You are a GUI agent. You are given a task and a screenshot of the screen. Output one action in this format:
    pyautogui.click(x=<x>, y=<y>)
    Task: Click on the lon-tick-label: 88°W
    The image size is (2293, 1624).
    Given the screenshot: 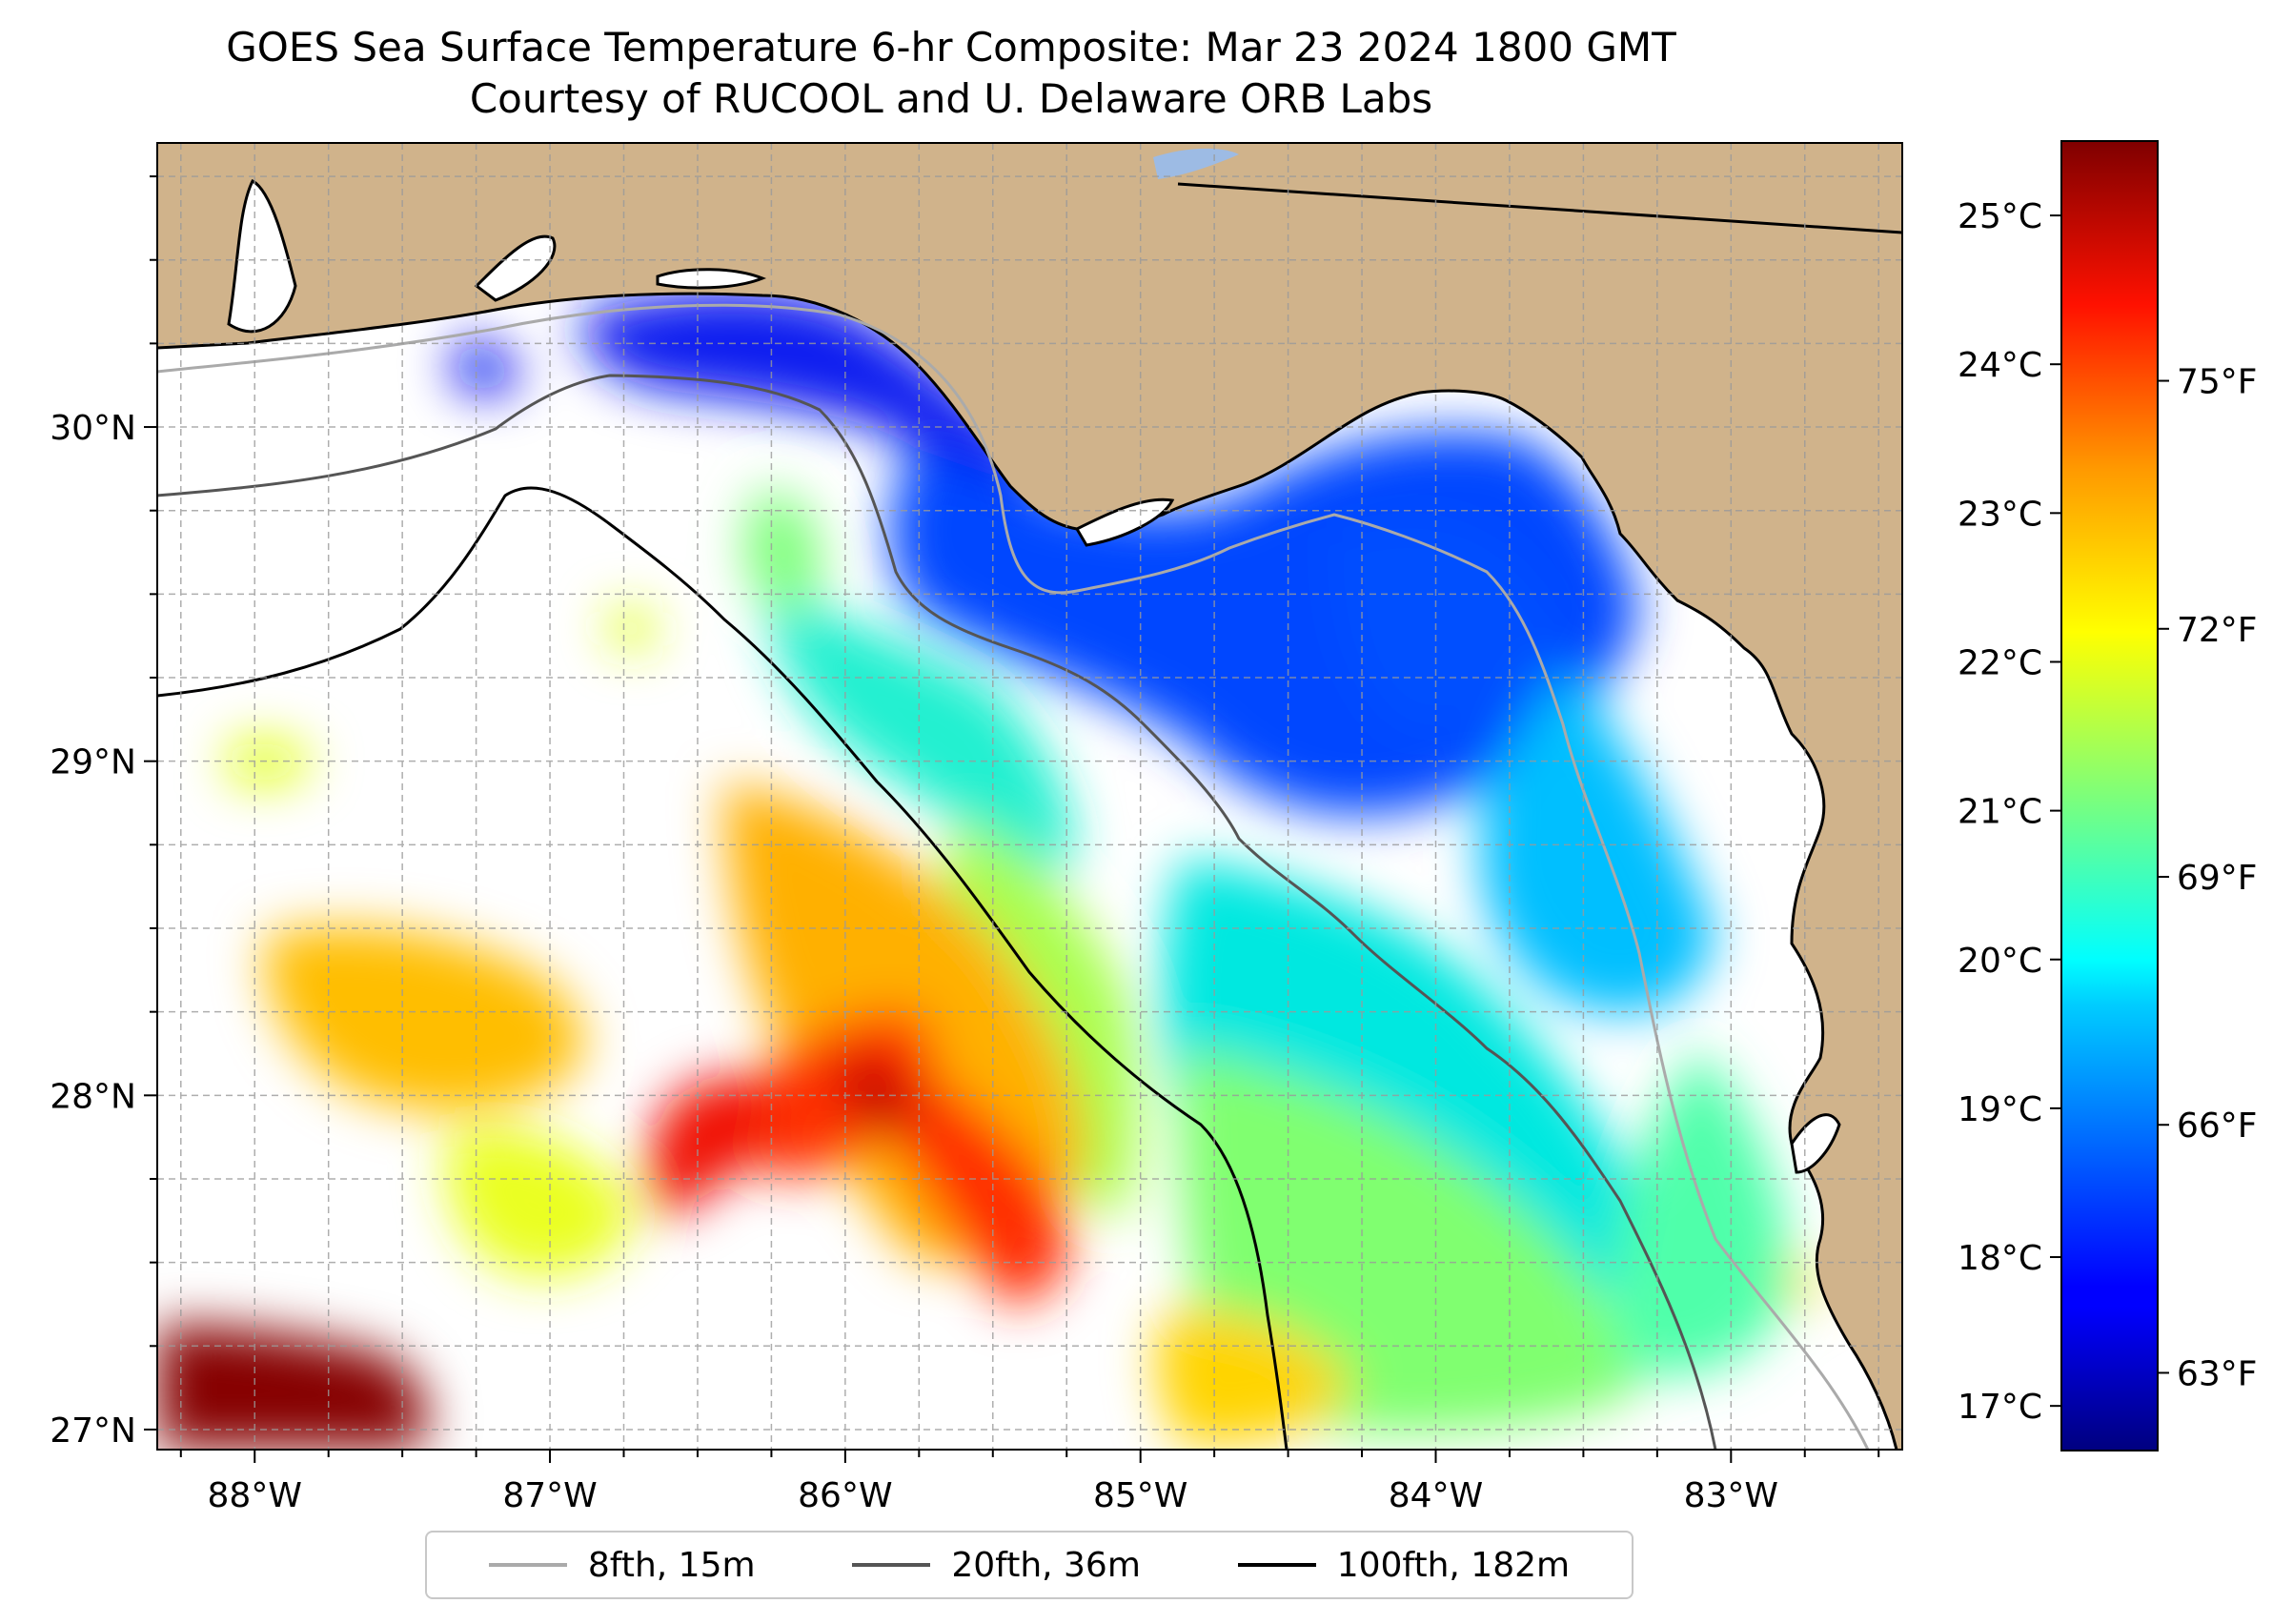 What is the action you would take?
    pyautogui.click(x=255, y=1495)
    